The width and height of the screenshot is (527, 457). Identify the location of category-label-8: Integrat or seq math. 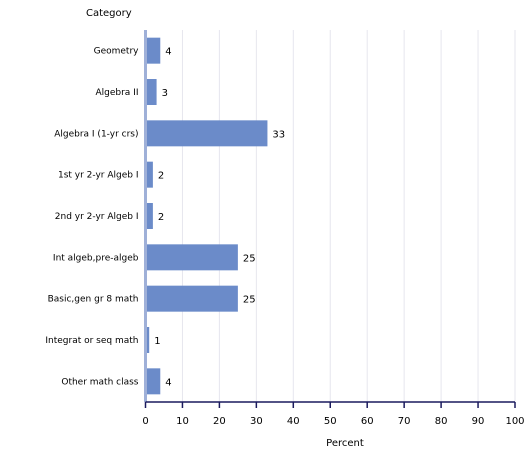
(91, 341).